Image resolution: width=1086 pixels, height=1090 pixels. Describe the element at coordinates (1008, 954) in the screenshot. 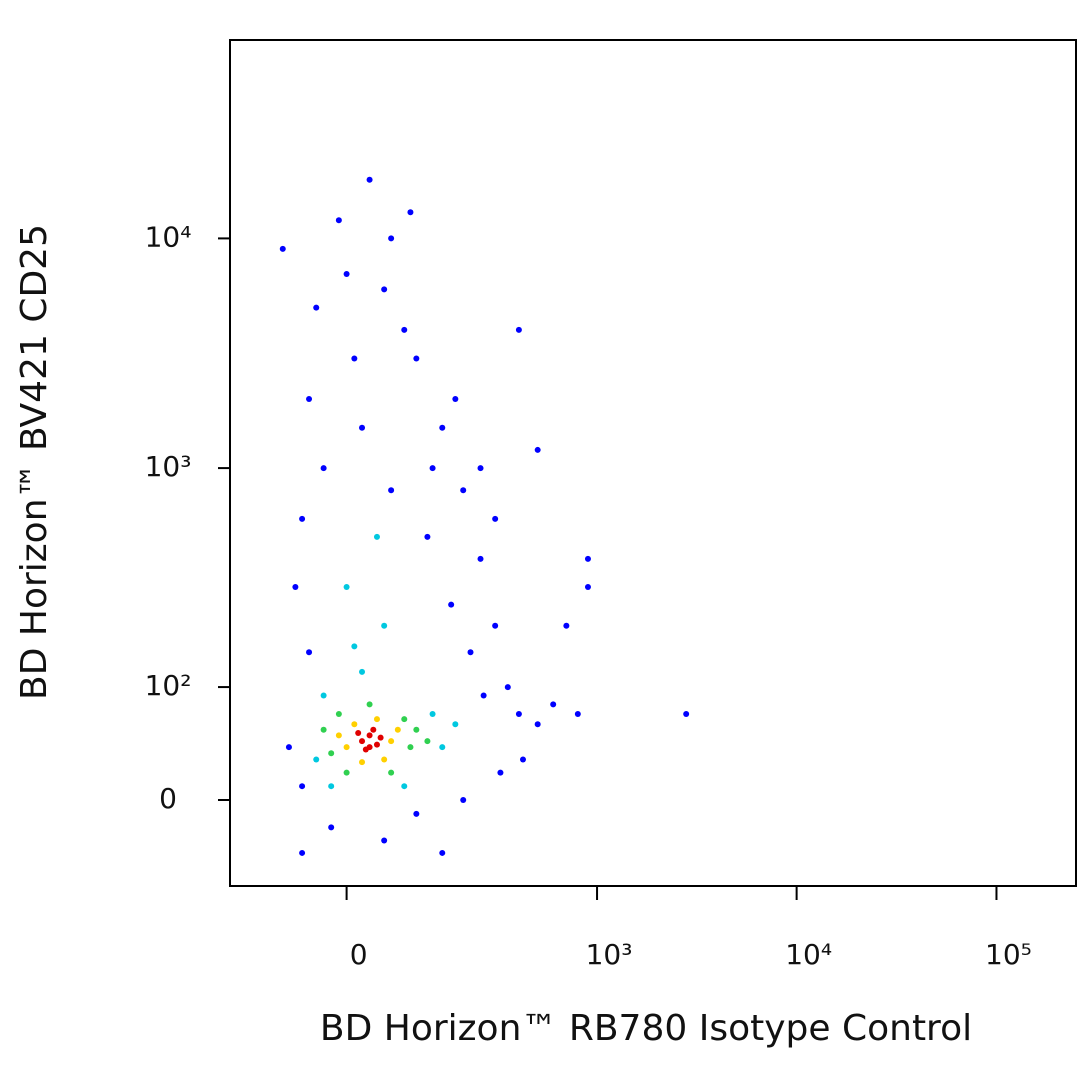

I see `x-tick-label: 10⁵` at that location.